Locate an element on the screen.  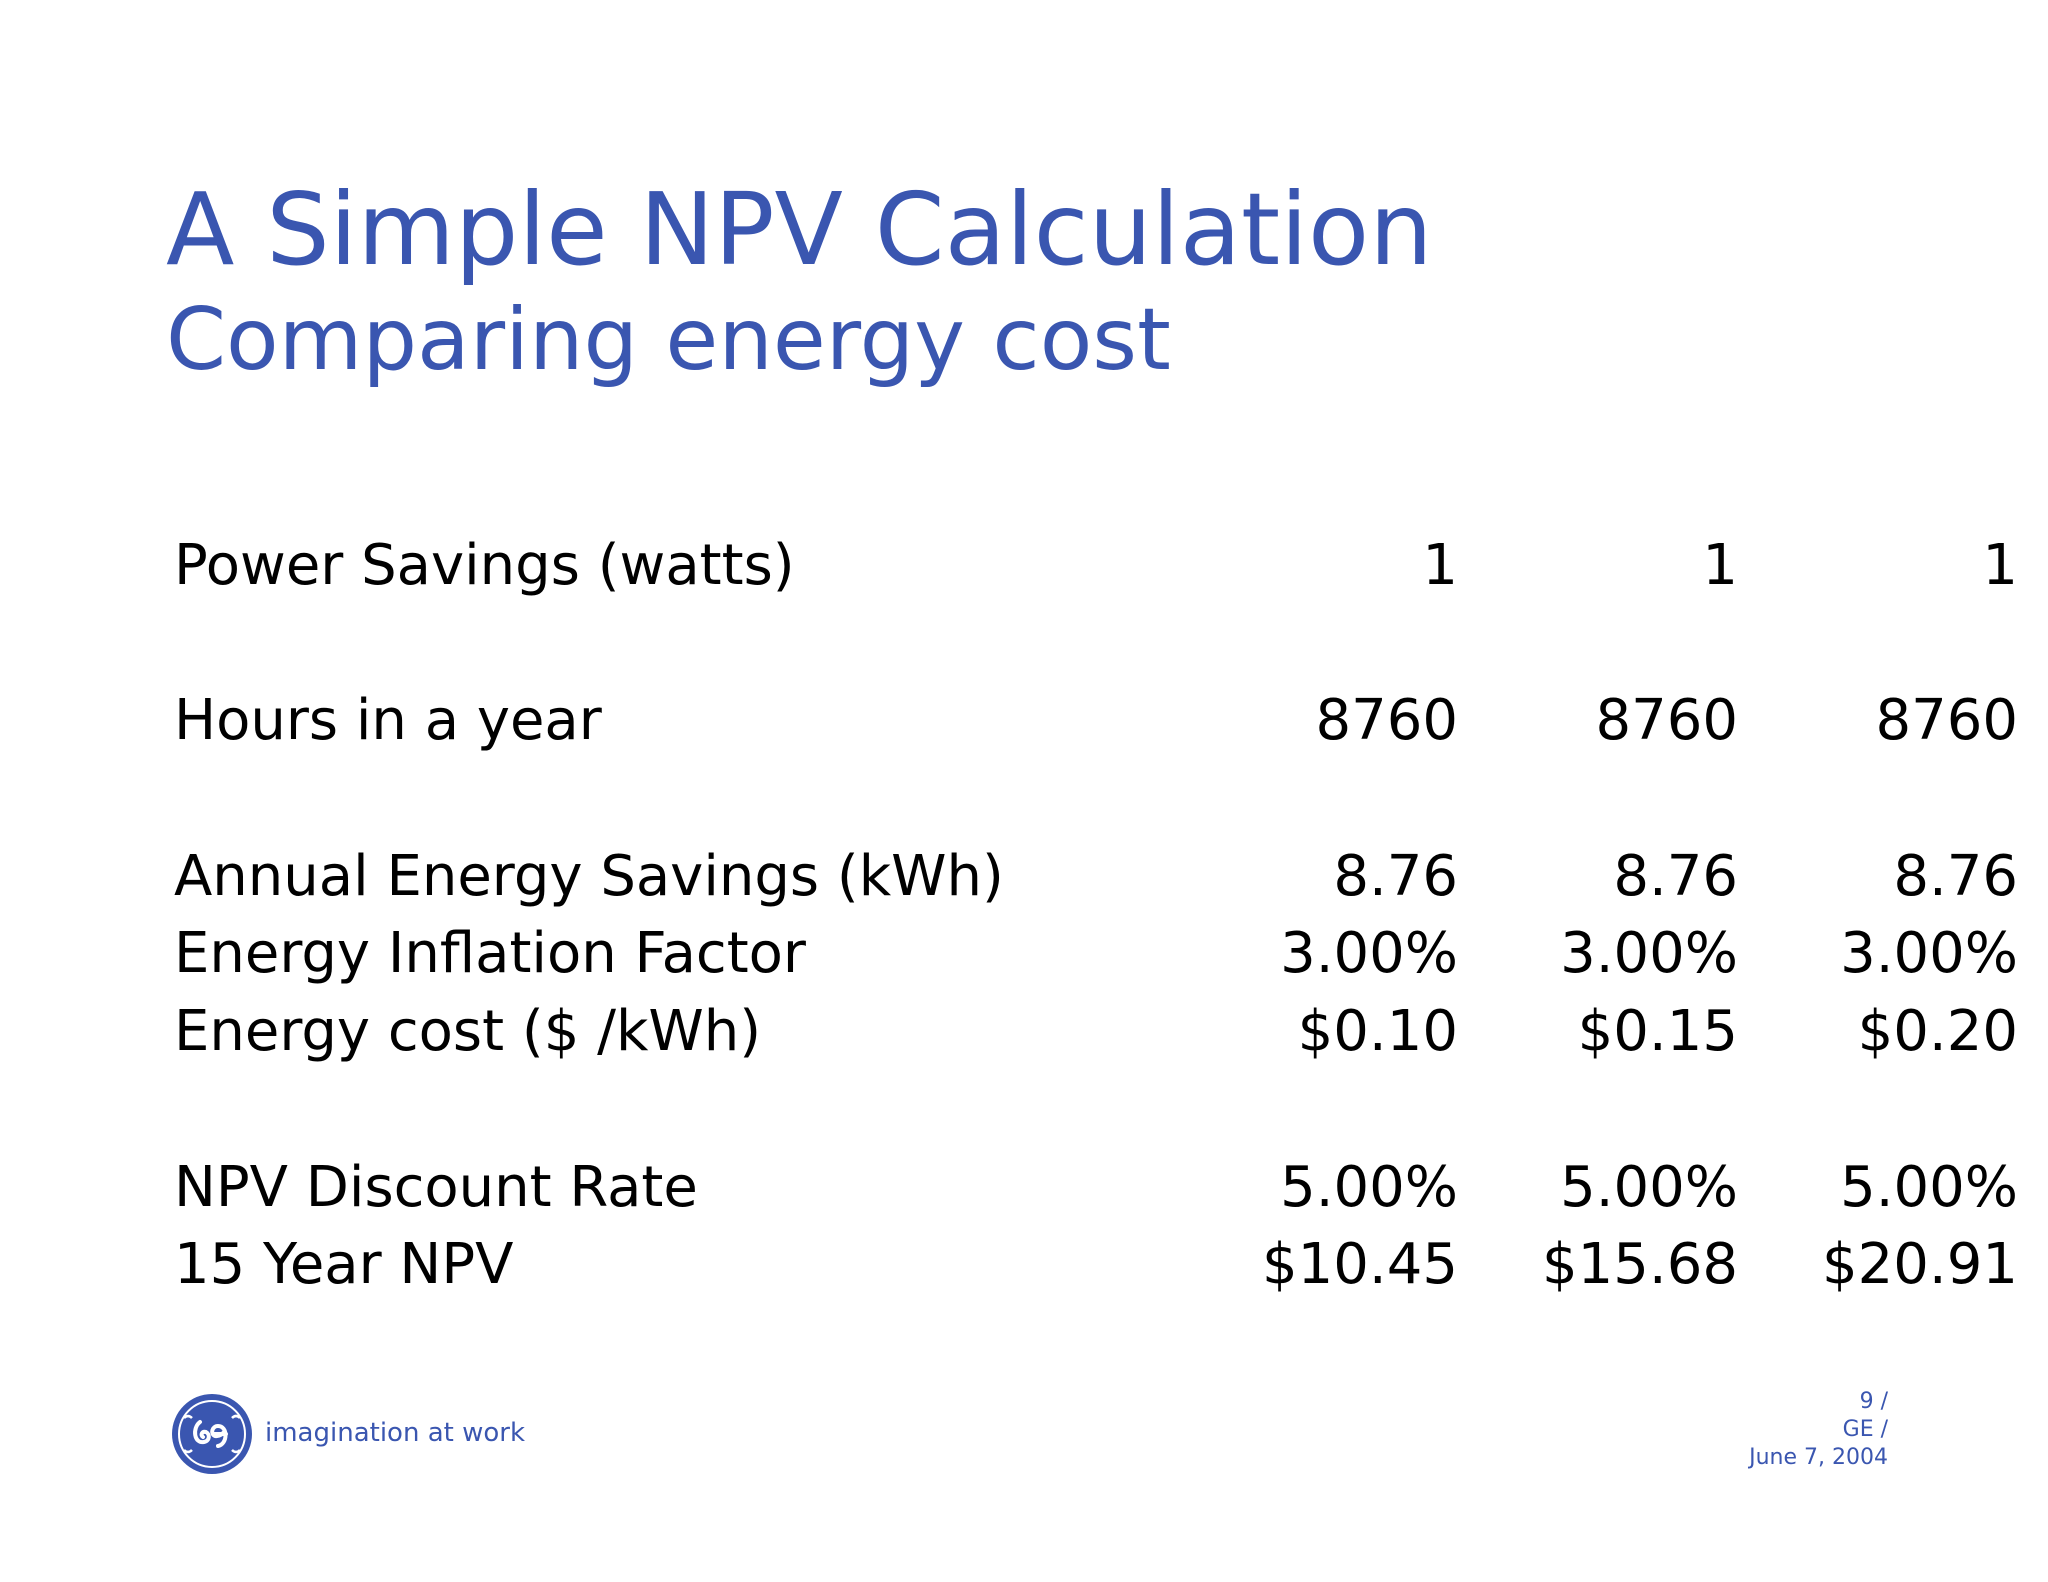
table-row-15-year-npv: 15 Year NPV $10.45 $15.68 $20.91 is located at coordinates (1096, 1265).